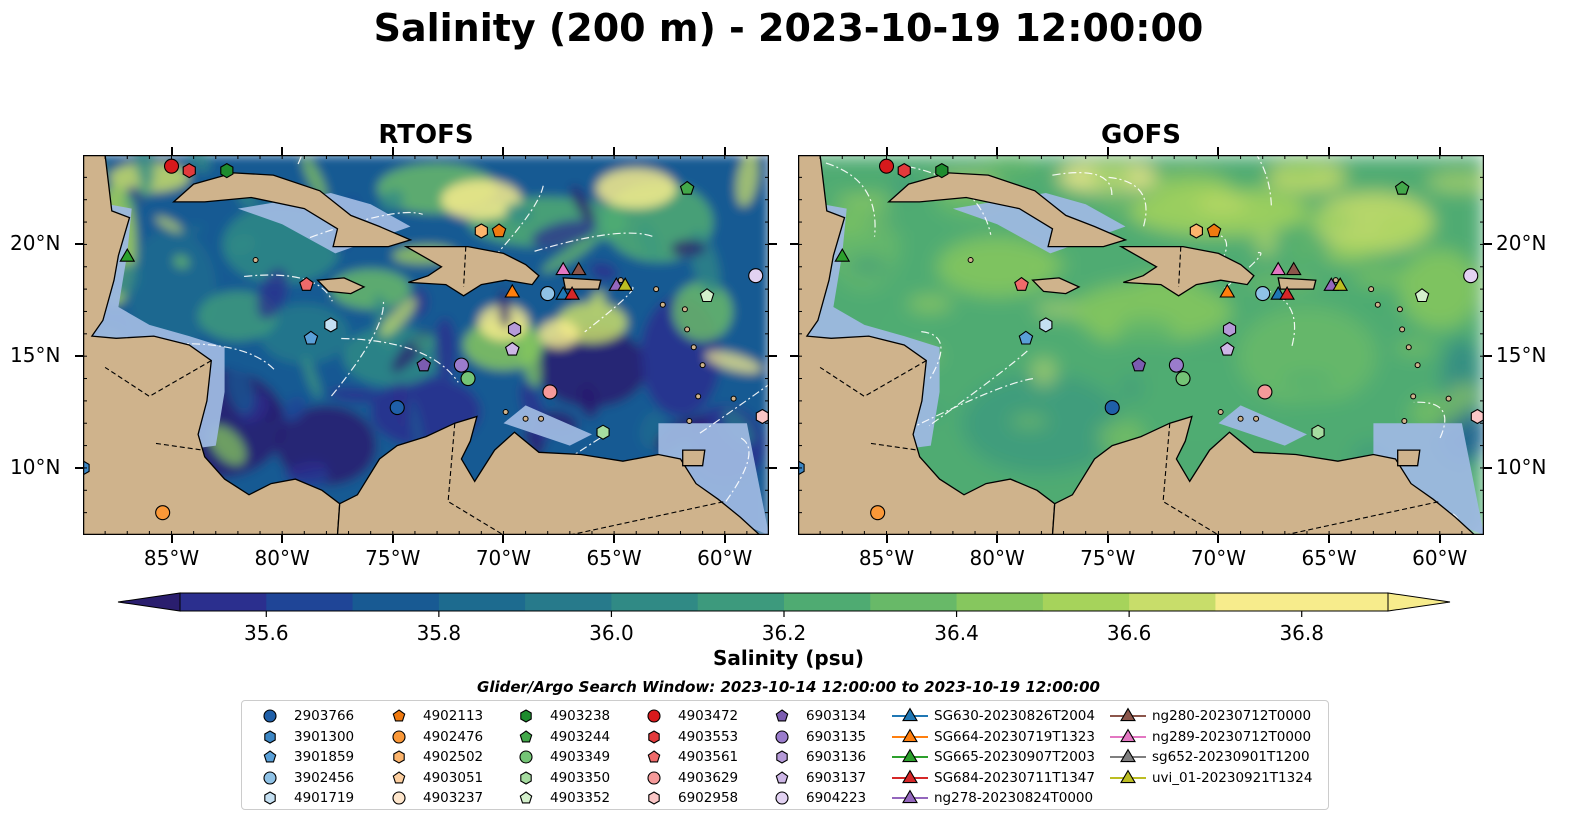 This screenshot has width=1577, height=826. What do you see at coordinates (393, 558) in the screenshot?
I see `lon-tick-label: 75°W` at bounding box center [393, 558].